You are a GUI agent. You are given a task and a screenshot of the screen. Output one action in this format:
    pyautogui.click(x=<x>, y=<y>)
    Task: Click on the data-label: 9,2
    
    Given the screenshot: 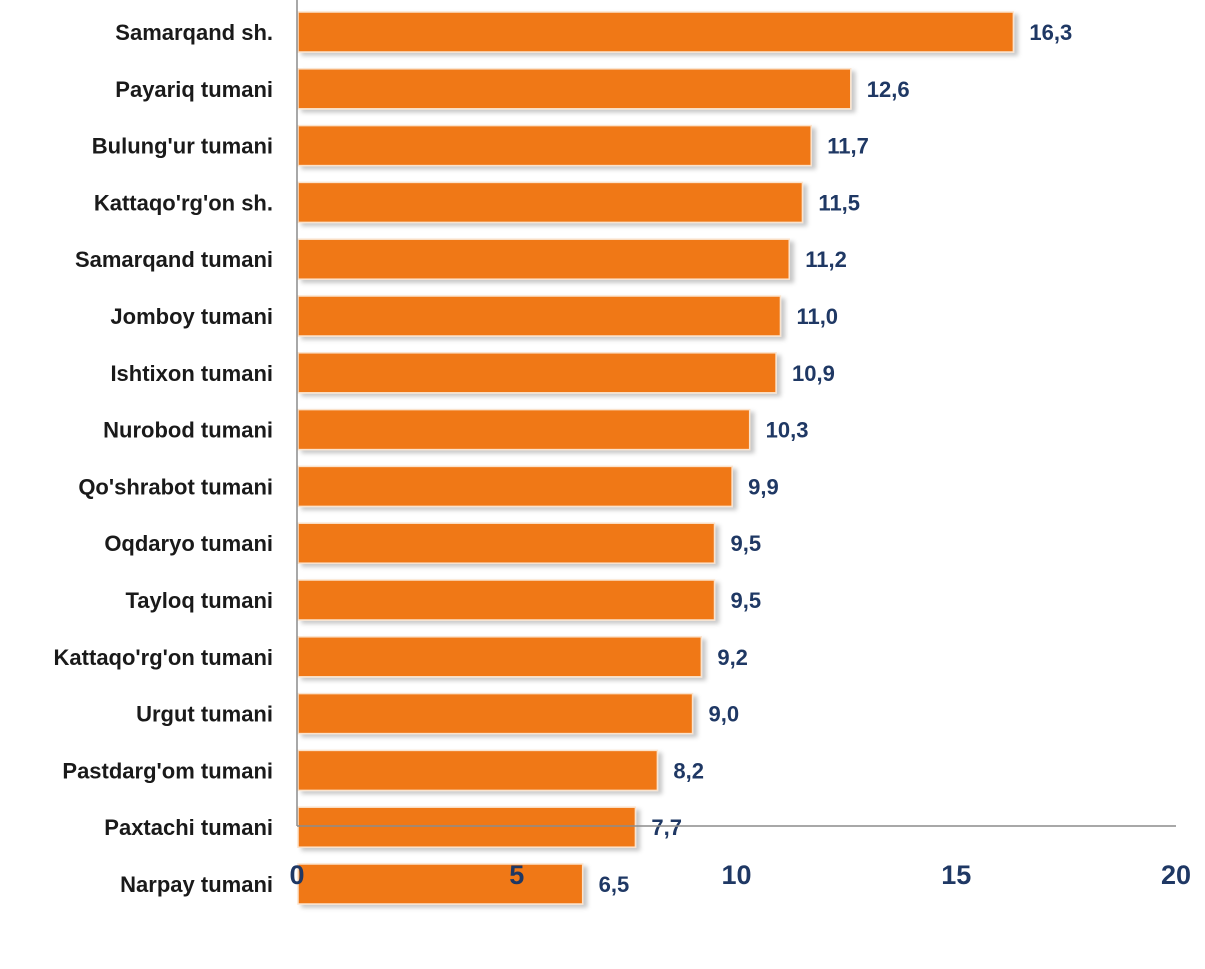 What is the action you would take?
    pyautogui.click(x=732, y=657)
    